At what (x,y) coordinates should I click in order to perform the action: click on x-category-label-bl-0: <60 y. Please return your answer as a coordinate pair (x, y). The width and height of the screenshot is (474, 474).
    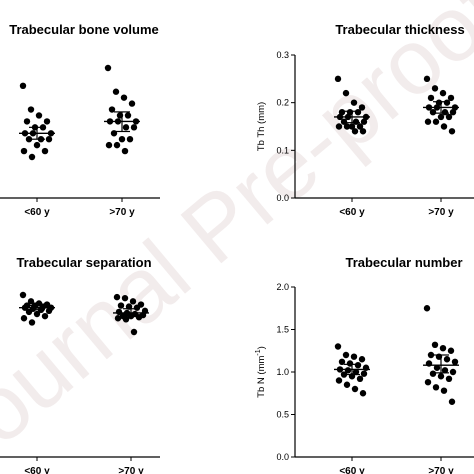
    Looking at the image, I should click on (37, 470).